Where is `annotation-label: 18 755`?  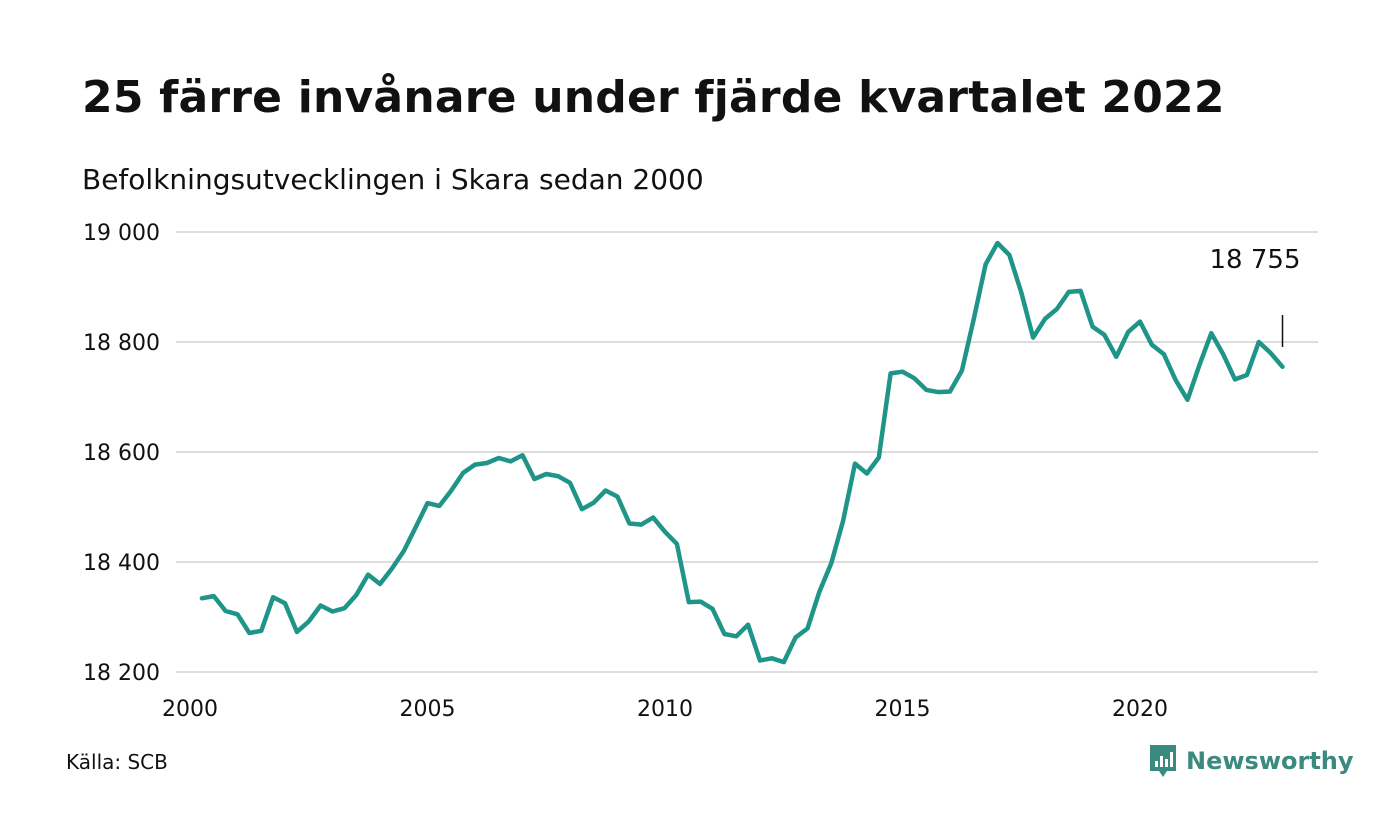 annotation-label: 18 755 is located at coordinates (1255, 260).